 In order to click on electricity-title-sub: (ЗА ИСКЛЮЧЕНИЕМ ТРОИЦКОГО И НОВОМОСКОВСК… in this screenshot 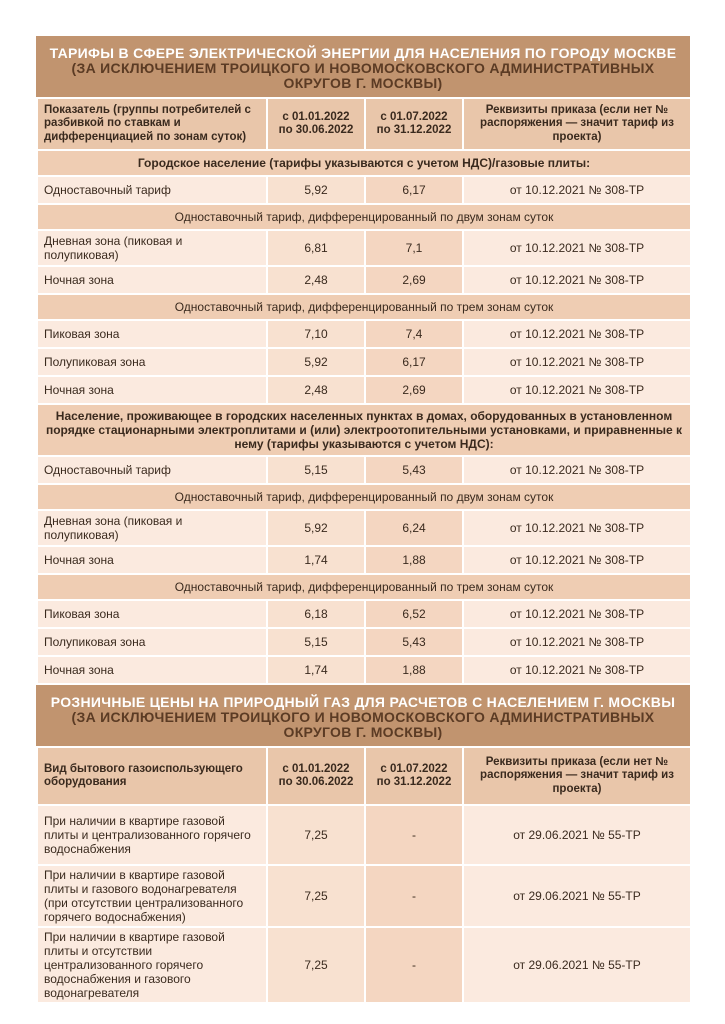, I will do `click(363, 75)`.